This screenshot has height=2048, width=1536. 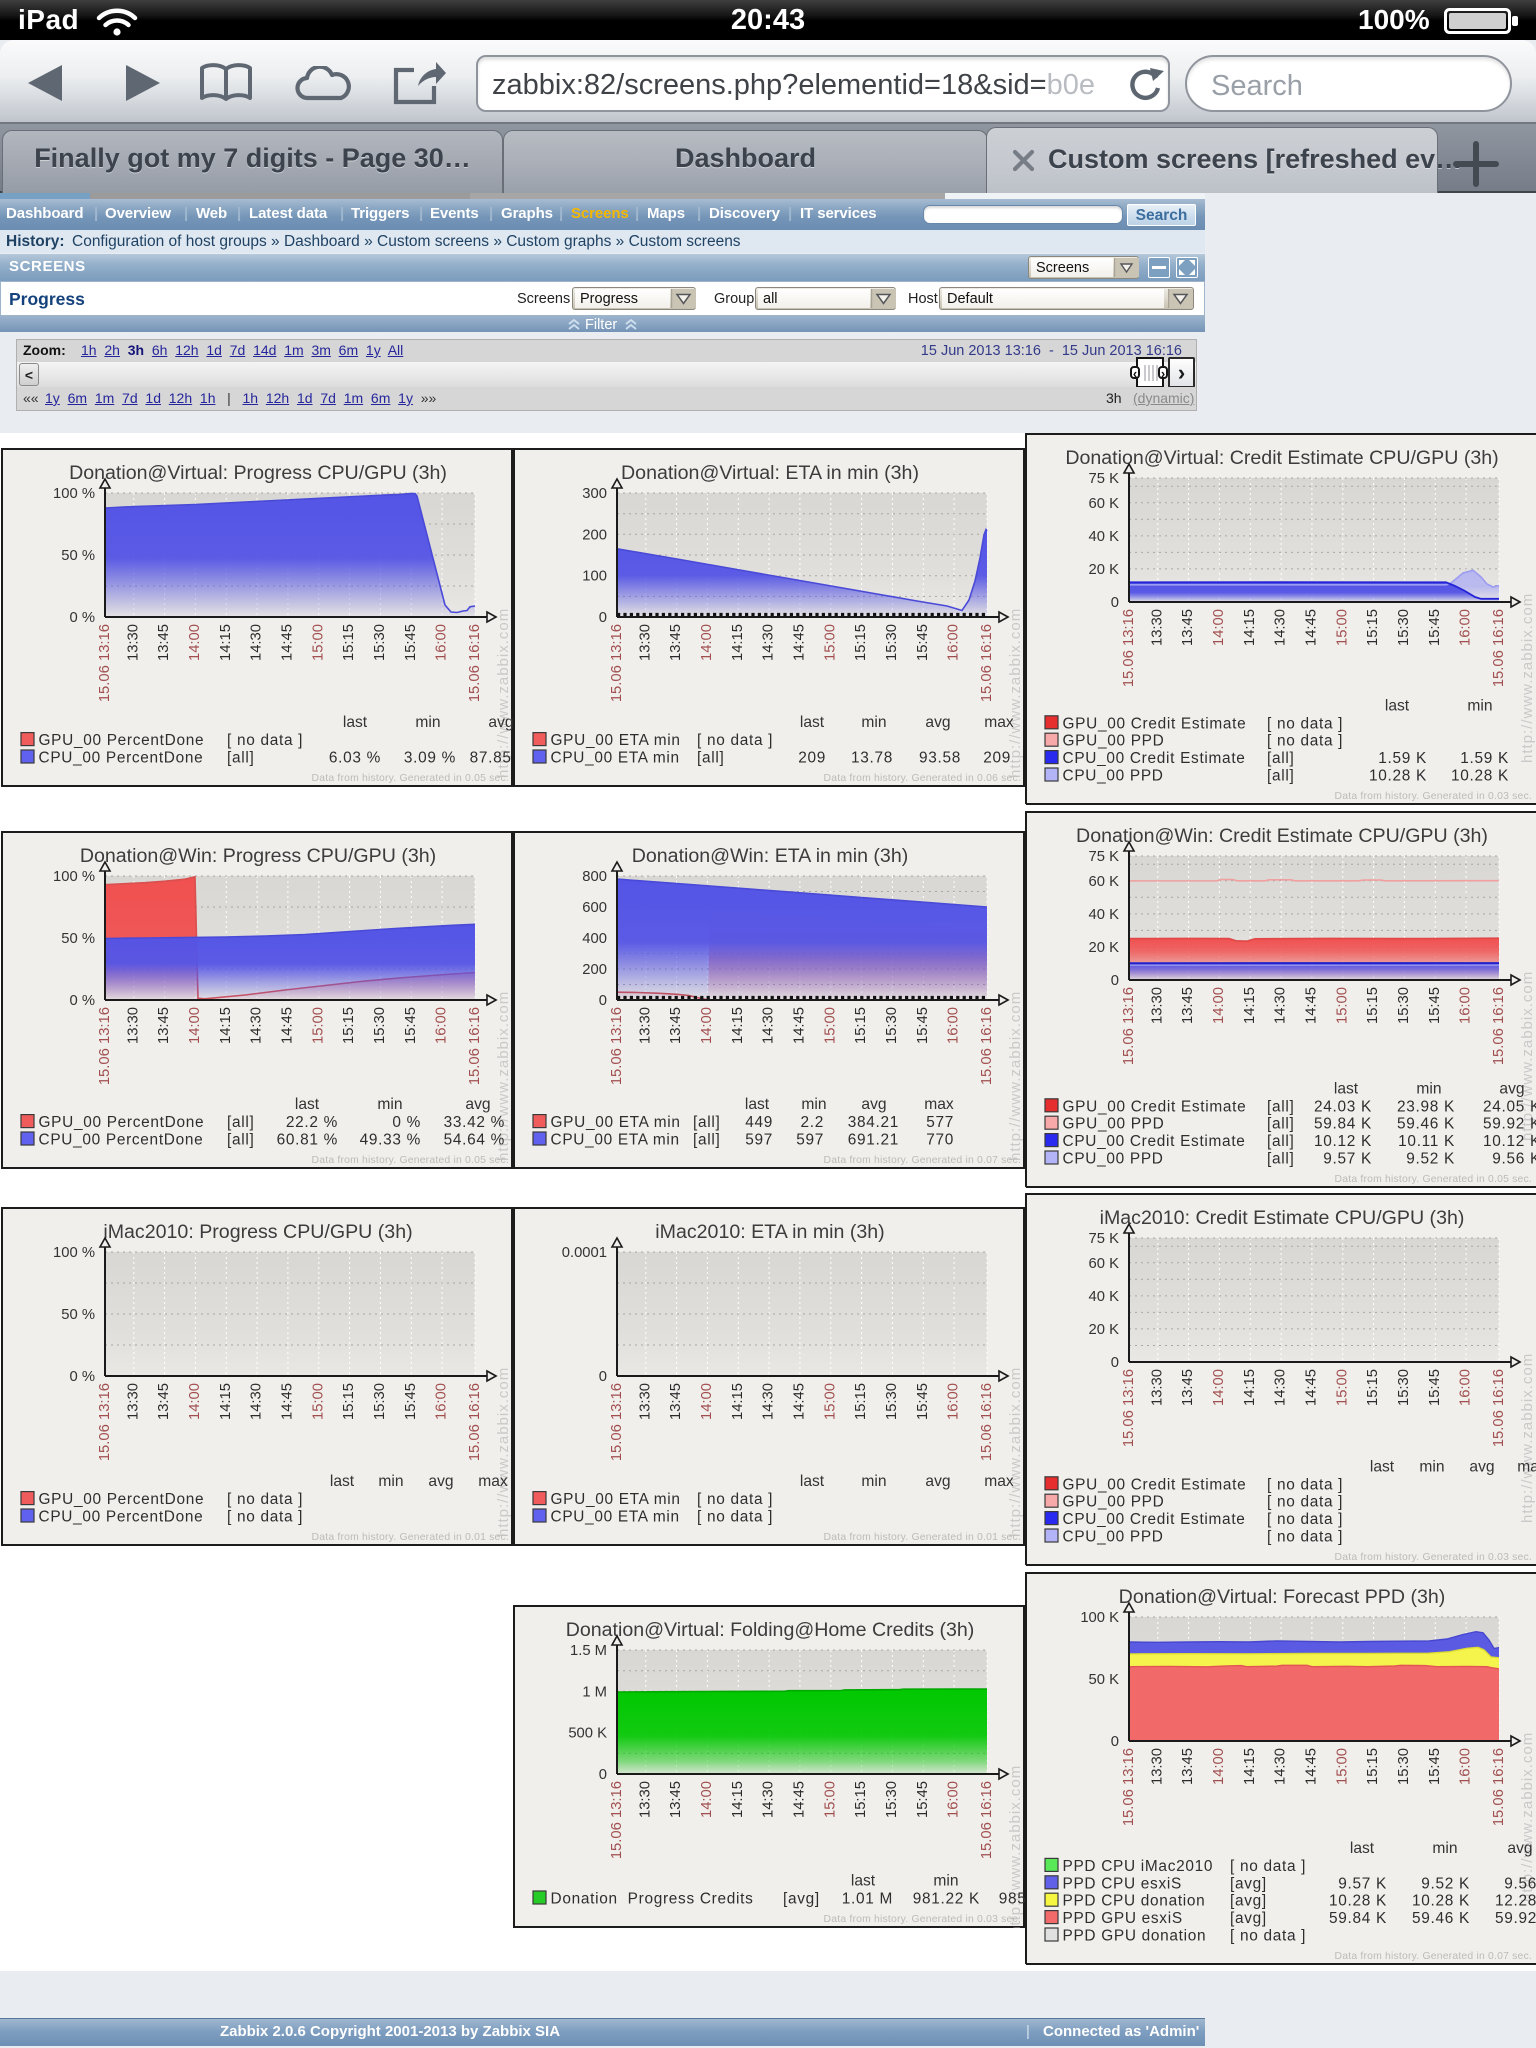 I want to click on svg-text: CPU_00 PercentDone, so click(x=121, y=1140).